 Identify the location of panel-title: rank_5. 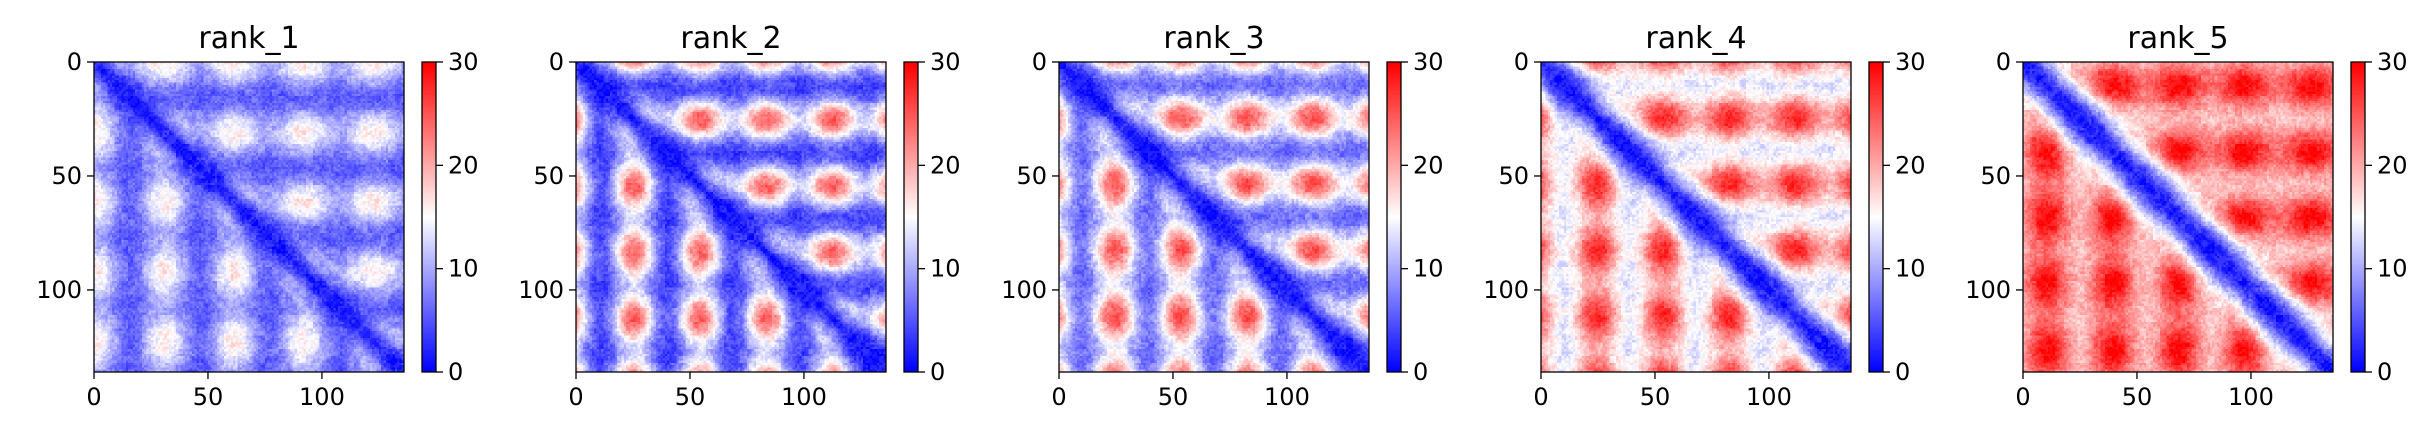
(2177, 38).